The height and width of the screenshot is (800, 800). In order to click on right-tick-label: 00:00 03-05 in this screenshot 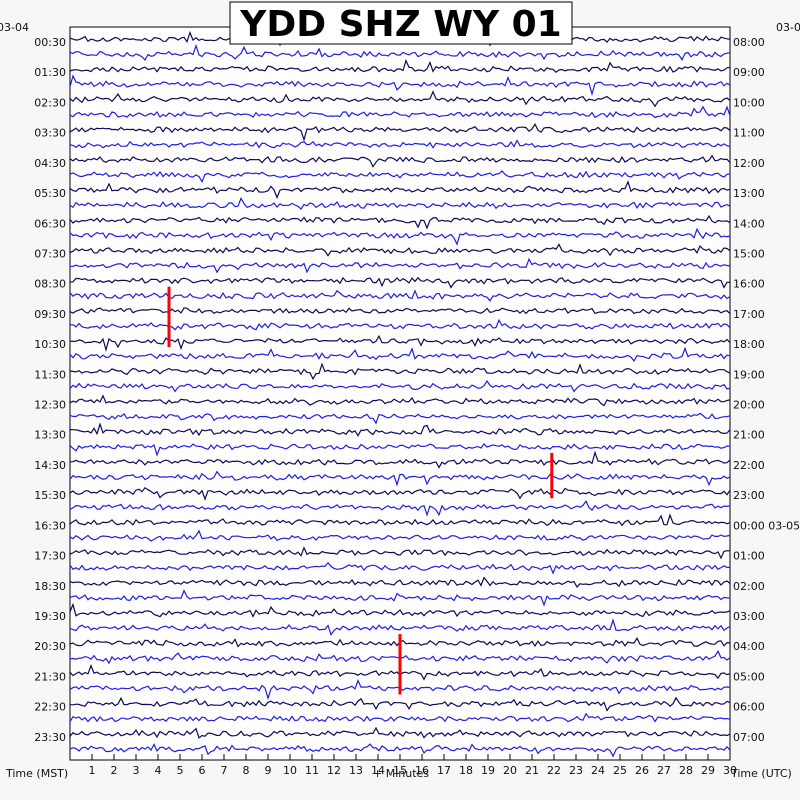, I will do `click(766, 525)`.